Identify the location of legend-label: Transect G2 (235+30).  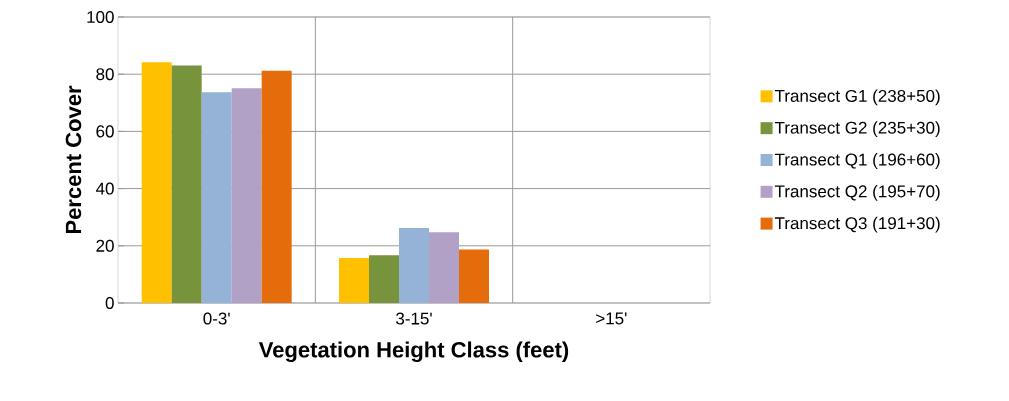
(857, 129).